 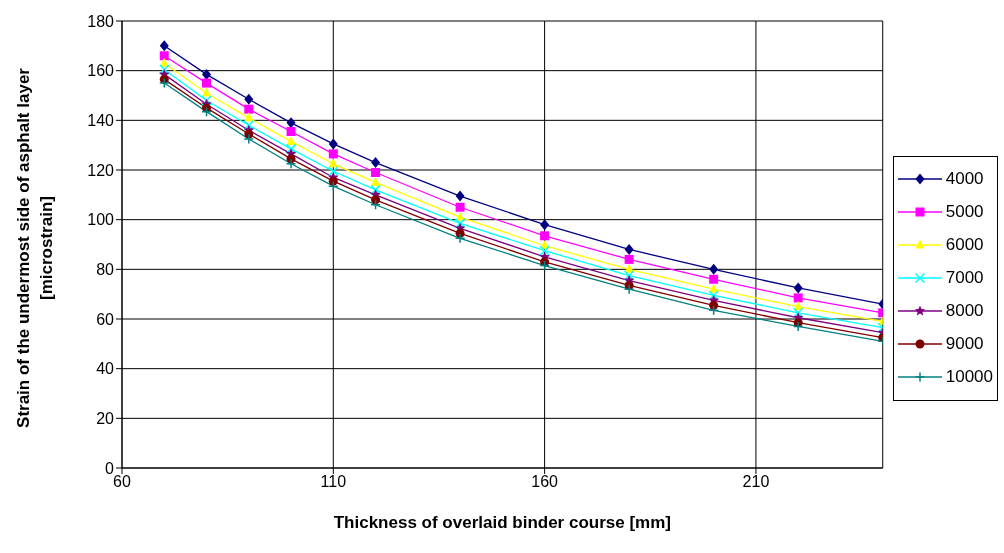 What do you see at coordinates (333, 482) in the screenshot?
I see `x-tick-label: 110` at bounding box center [333, 482].